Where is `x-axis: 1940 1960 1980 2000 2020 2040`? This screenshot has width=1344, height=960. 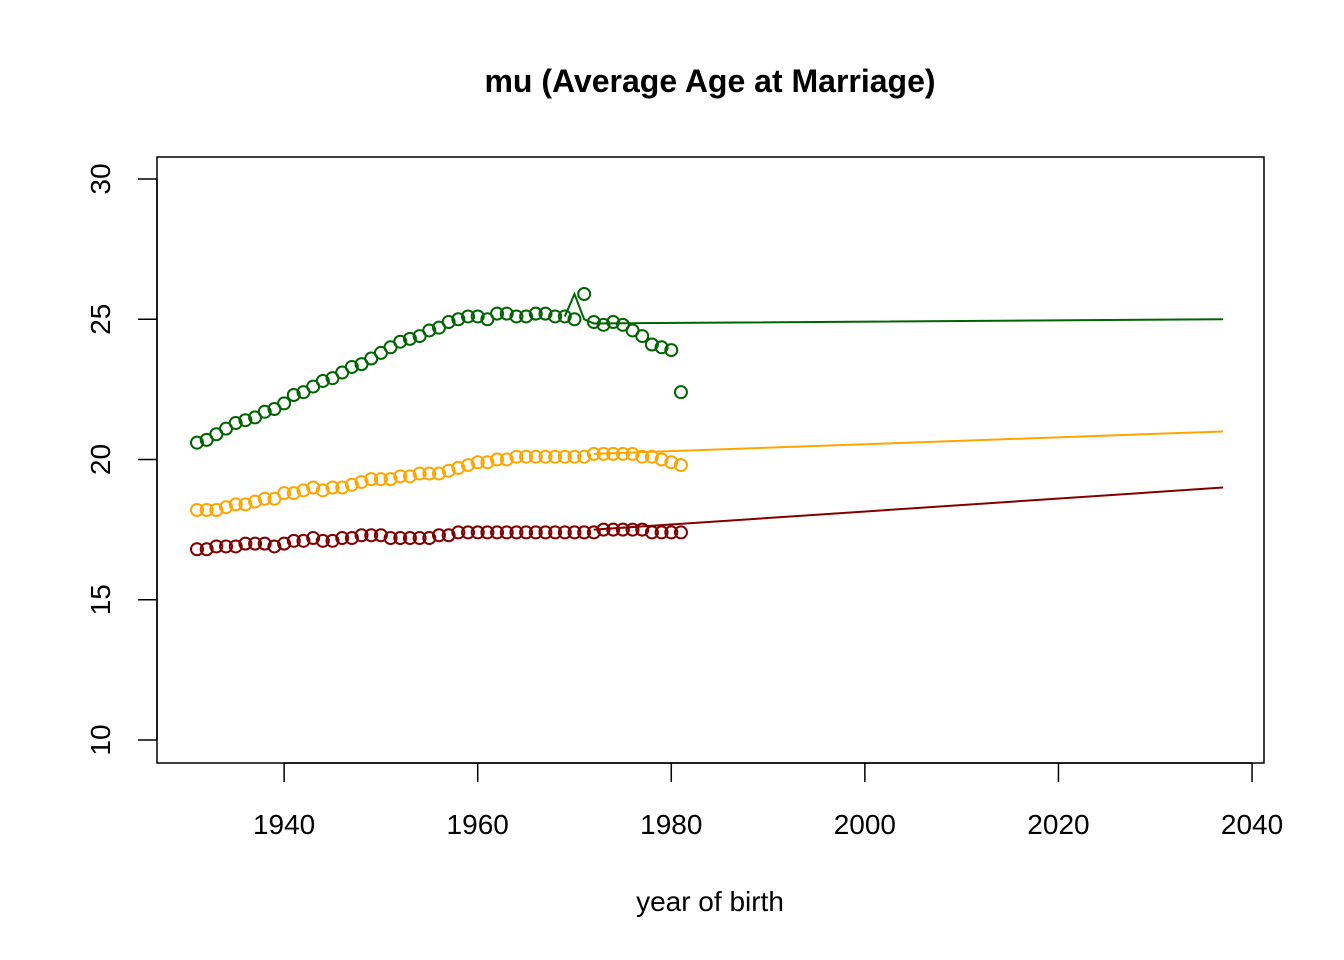
x-axis: 1940 1960 1980 2000 2020 2040 is located at coordinates (768, 801).